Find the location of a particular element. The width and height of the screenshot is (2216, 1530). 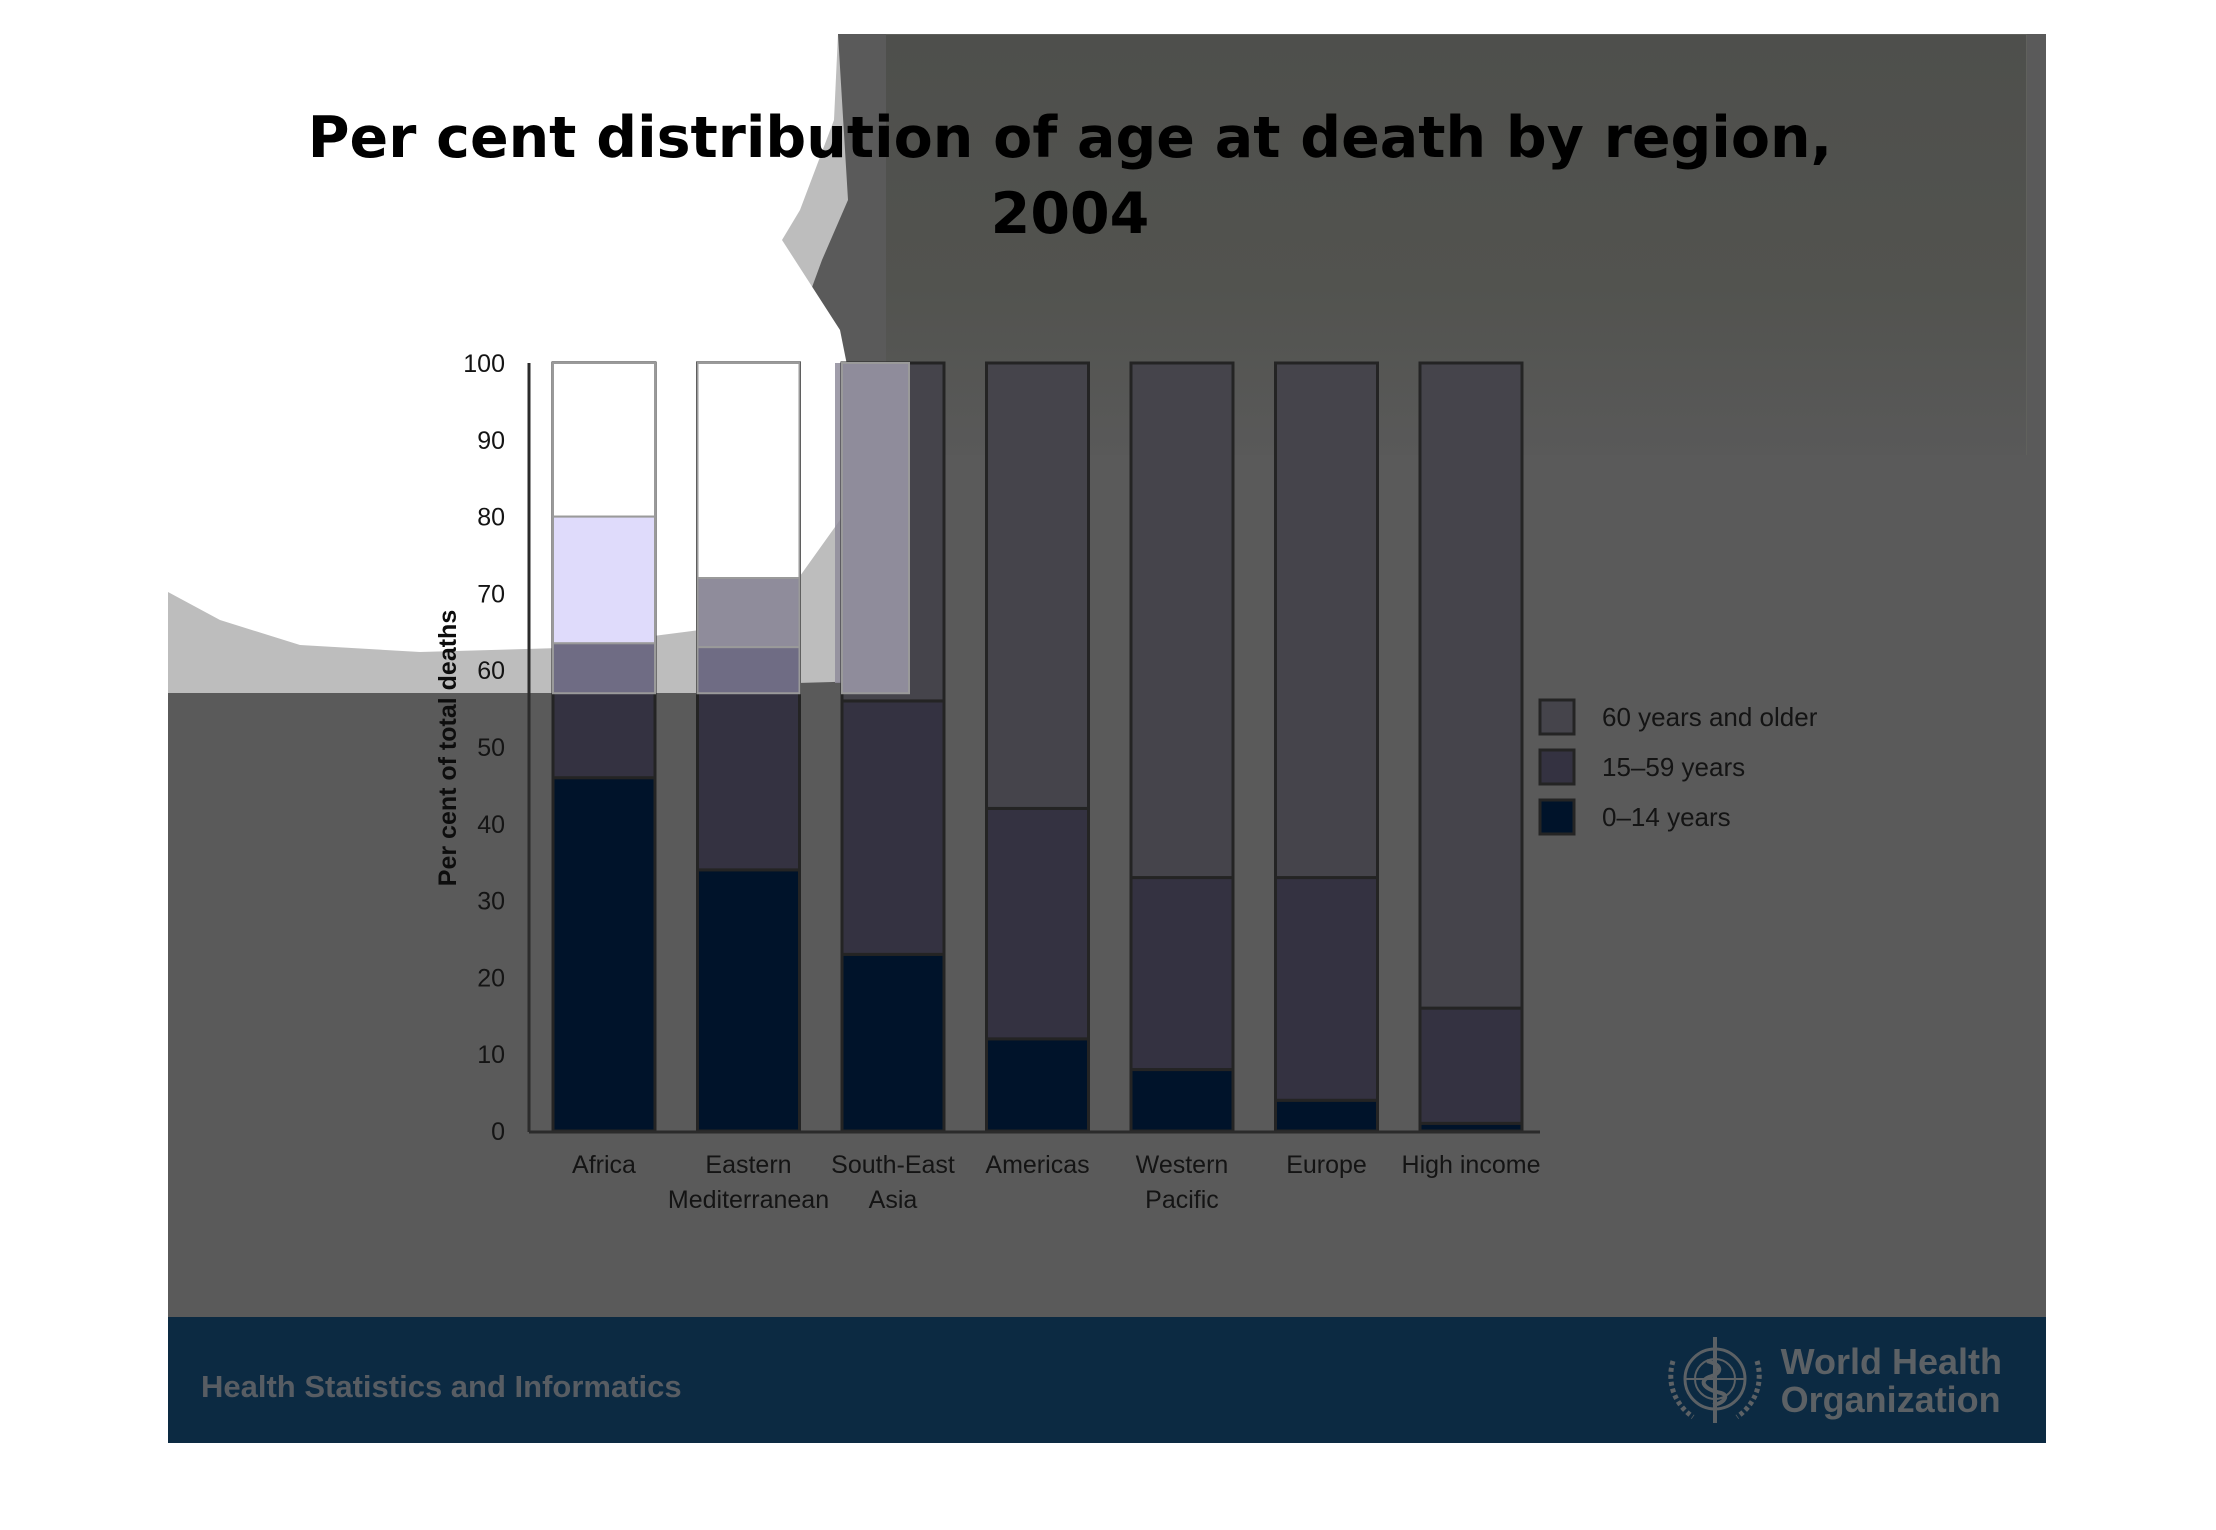

legend-label: 60 years and older is located at coordinates (1710, 717).